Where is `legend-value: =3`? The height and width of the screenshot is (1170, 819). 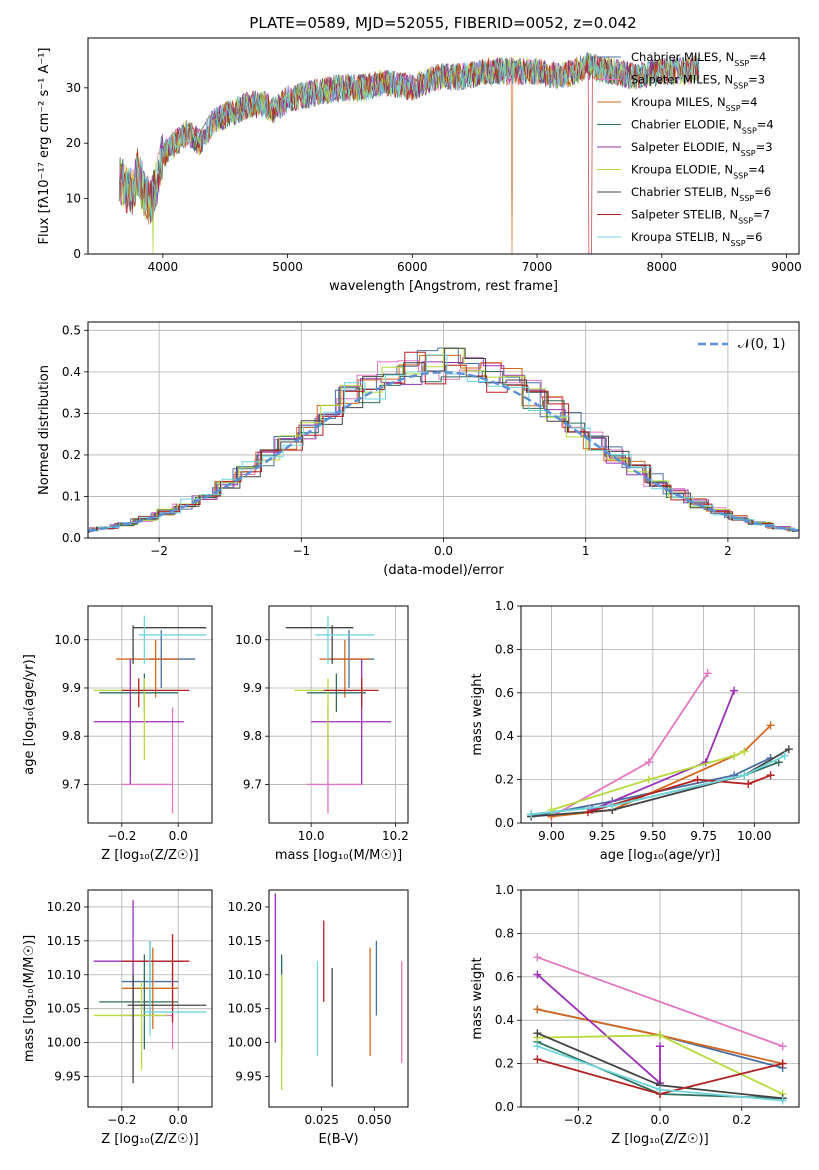
legend-value: =3 is located at coordinates (756, 80).